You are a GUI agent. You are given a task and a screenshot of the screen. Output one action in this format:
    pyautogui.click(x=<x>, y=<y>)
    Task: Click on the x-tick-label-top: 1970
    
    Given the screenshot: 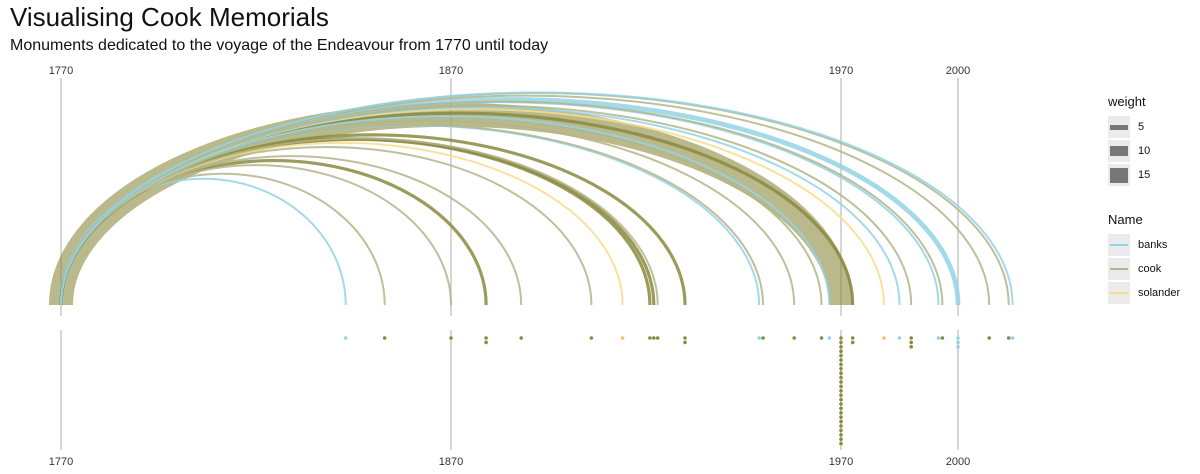 What is the action you would take?
    pyautogui.click(x=841, y=71)
    